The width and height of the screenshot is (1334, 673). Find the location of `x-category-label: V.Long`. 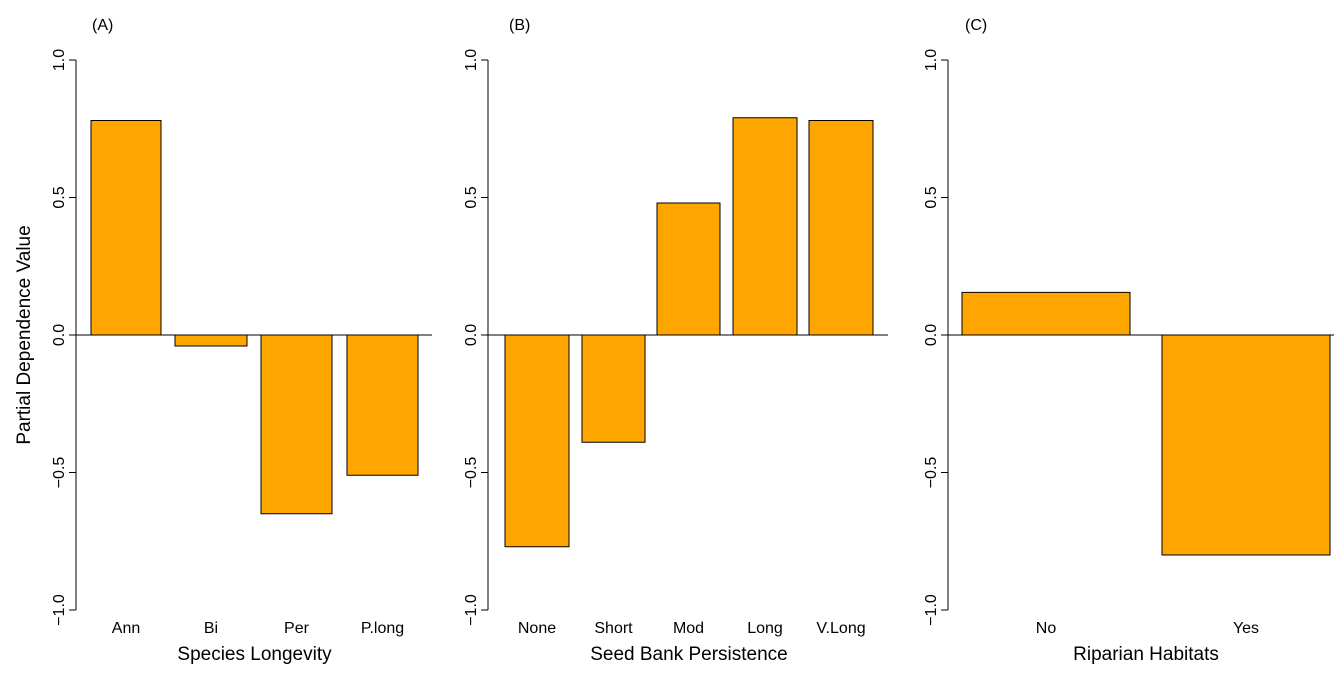

x-category-label: V.Long is located at coordinates (840, 628).